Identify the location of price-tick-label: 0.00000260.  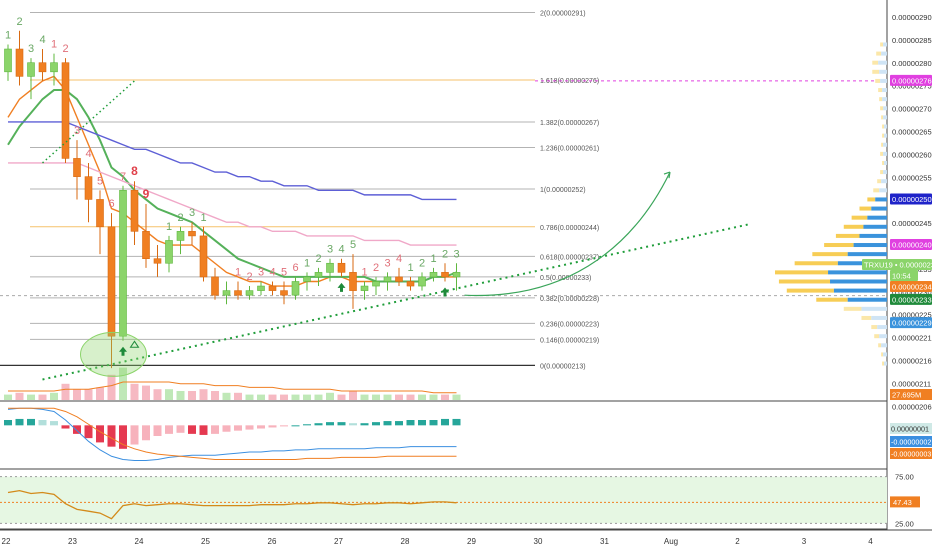
(912, 154).